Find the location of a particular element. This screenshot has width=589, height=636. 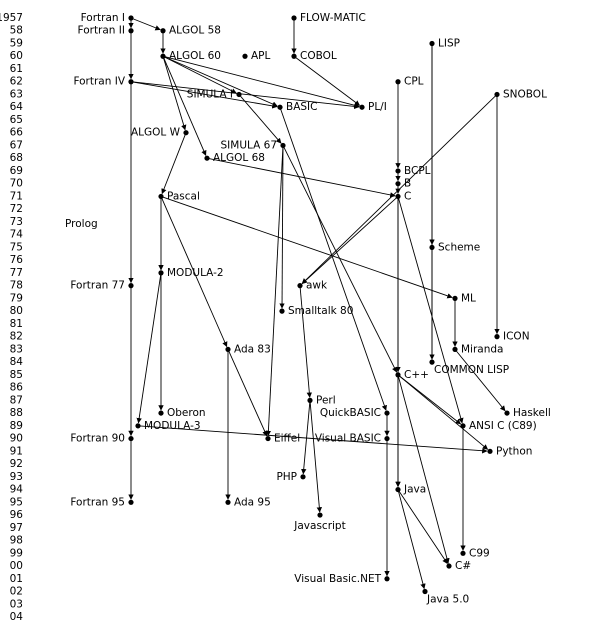

node-label: Smalltalk 80 is located at coordinates (320, 311).